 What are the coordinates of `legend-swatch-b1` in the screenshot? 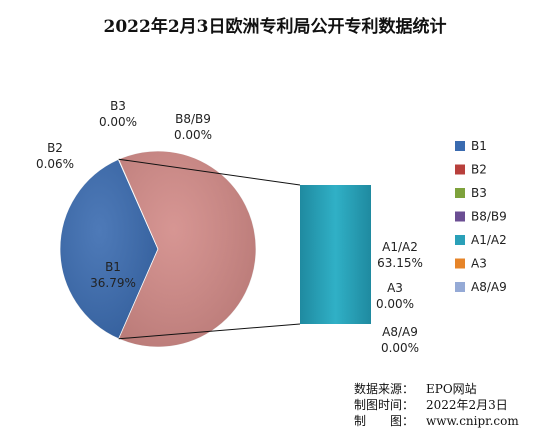 It's located at (460, 146).